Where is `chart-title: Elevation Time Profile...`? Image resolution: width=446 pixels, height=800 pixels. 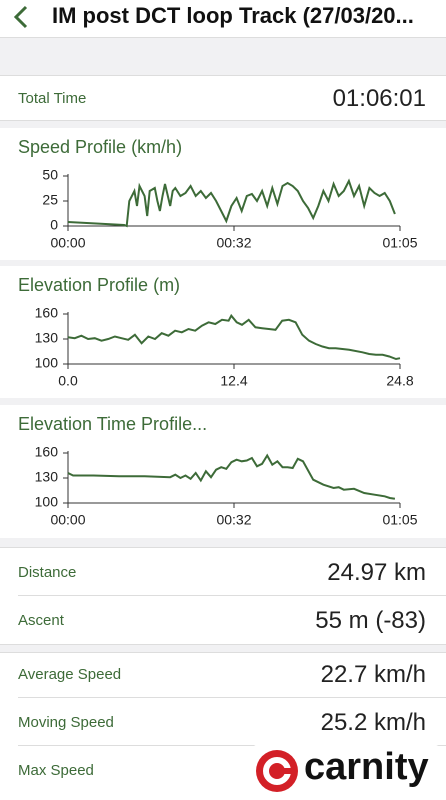 chart-title: Elevation Time Profile... is located at coordinates (112, 424).